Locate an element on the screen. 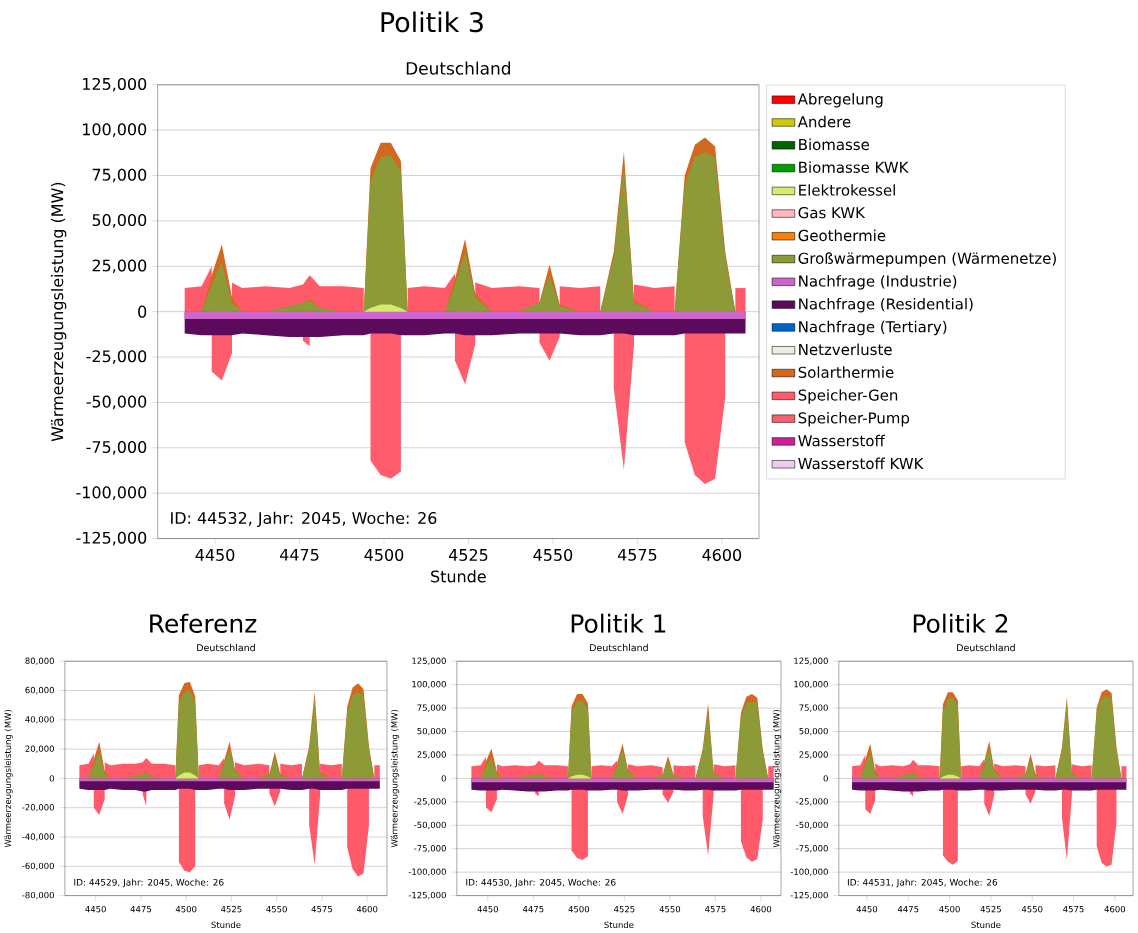 This screenshot has width=1138, height=933. annotation: ID: 44530, Jahr: 2045, Woche: 26 is located at coordinates (541, 883).